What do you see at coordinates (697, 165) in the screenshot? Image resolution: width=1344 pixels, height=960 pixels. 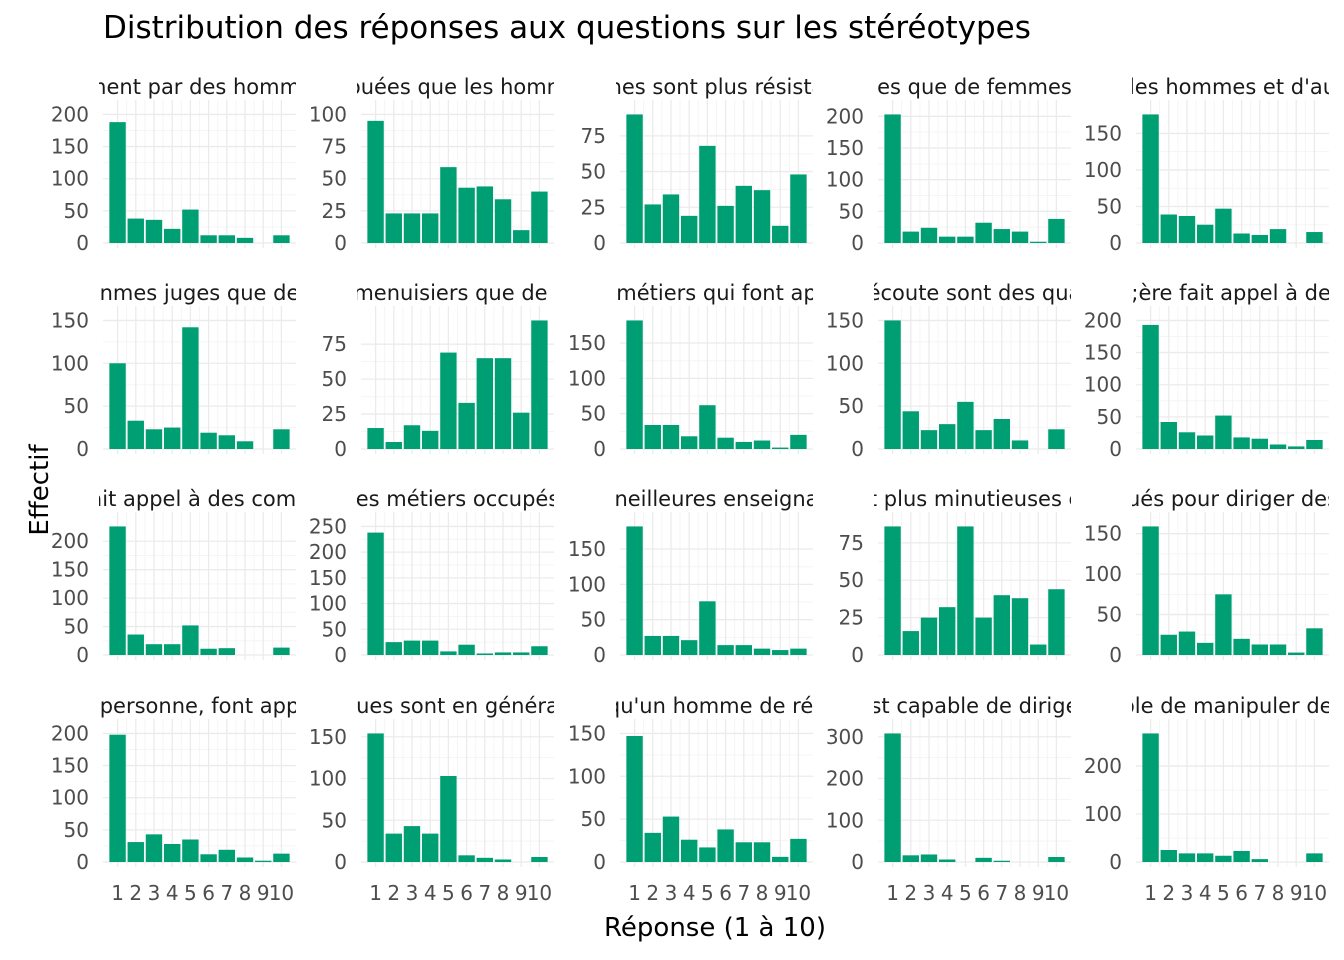 I see `facet-panel: nes sont plus résista 0 25 50 75` at bounding box center [697, 165].